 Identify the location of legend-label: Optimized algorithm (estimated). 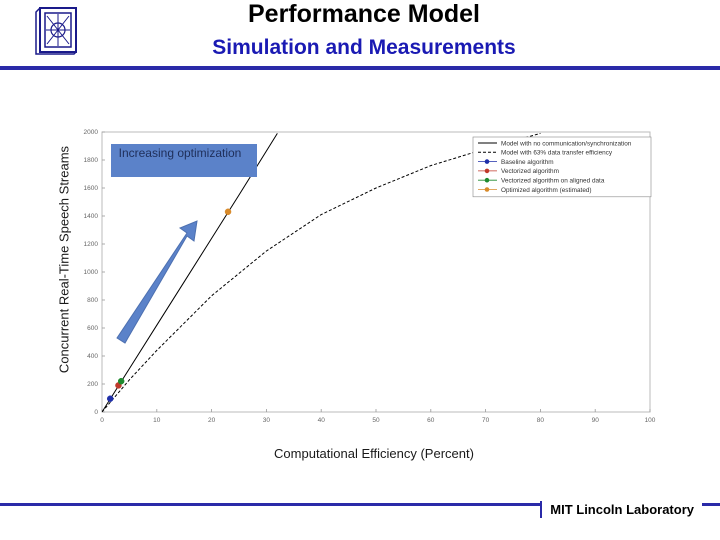
(546, 190).